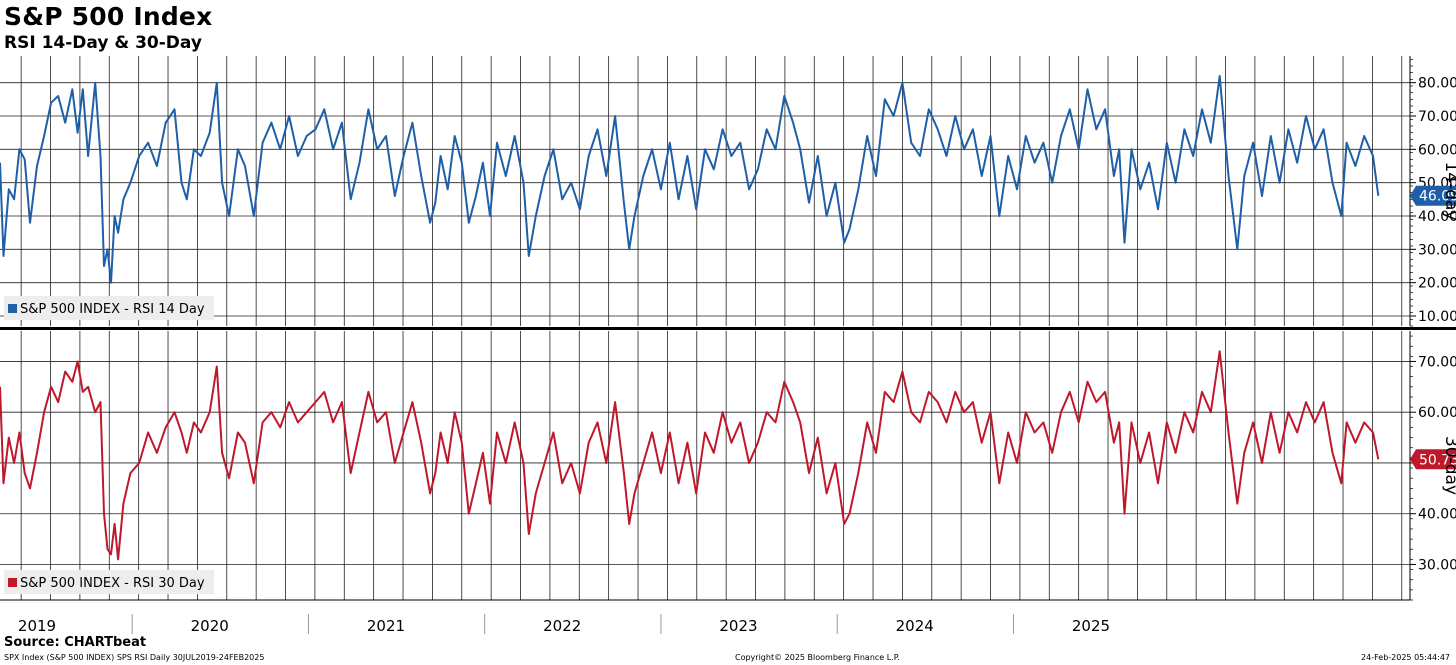  What do you see at coordinates (1437, 197) in the screenshot?
I see `last-value-label-top: 46.09` at bounding box center [1437, 197].